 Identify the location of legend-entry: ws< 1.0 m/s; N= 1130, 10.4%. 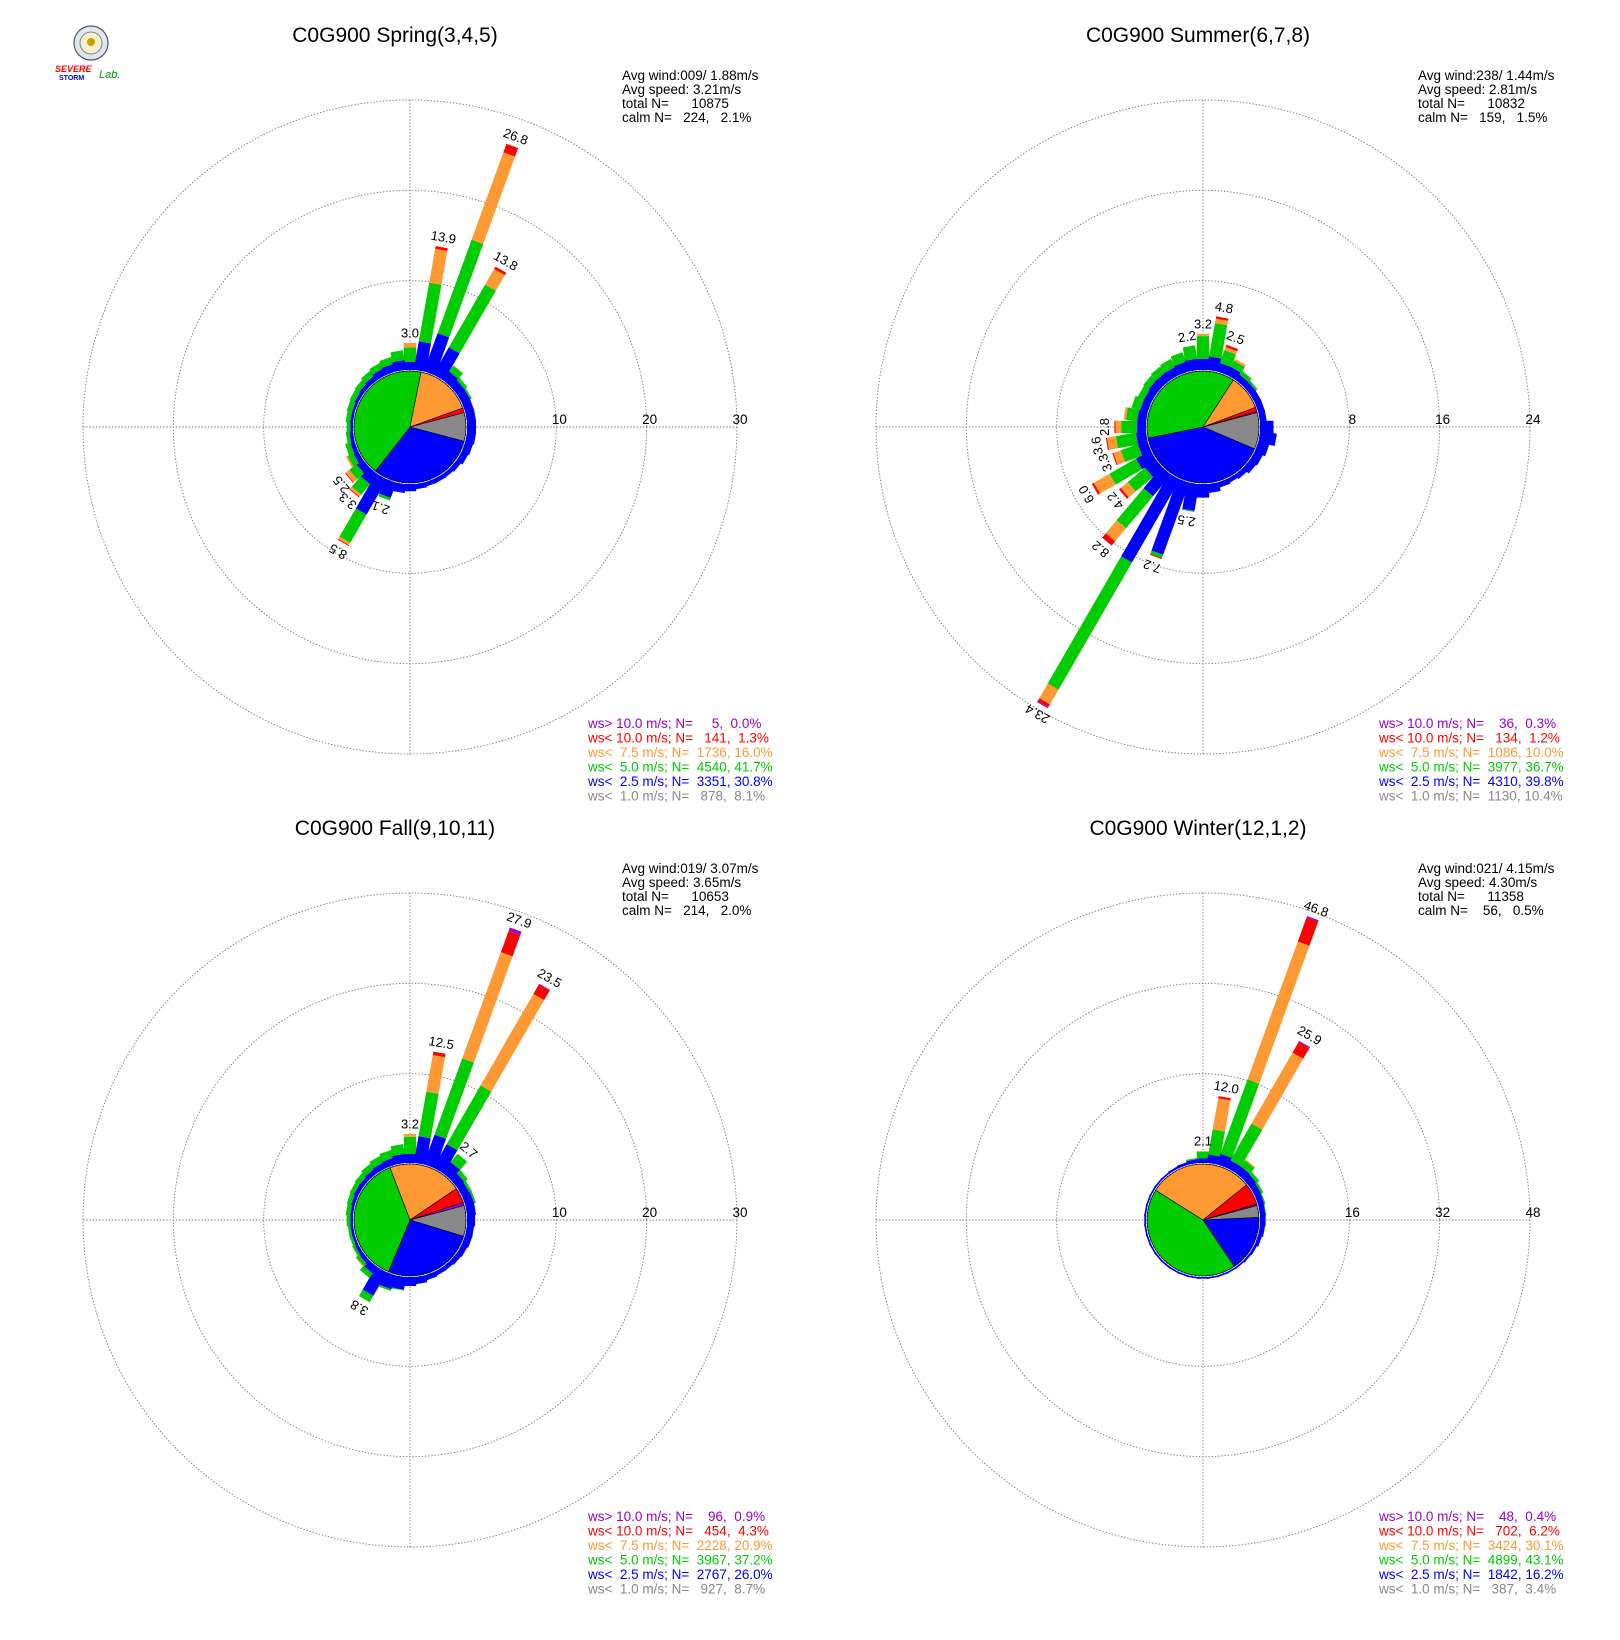
(1470, 796).